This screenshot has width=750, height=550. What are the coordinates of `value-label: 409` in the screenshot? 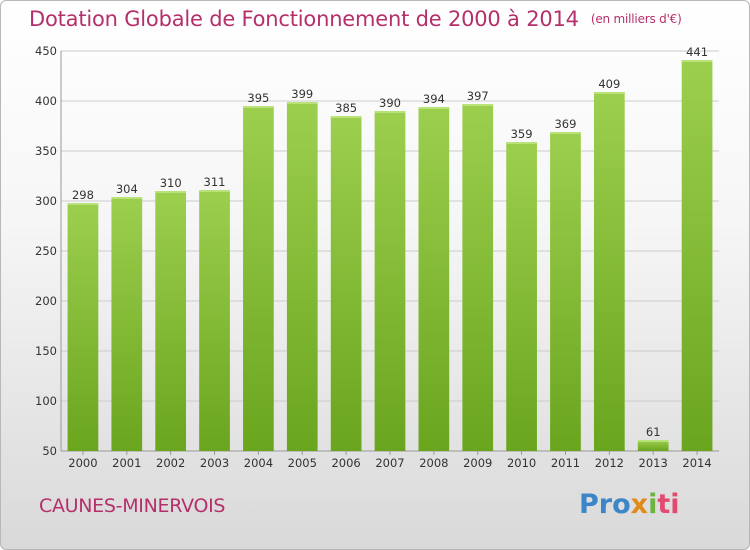 It's located at (609, 84).